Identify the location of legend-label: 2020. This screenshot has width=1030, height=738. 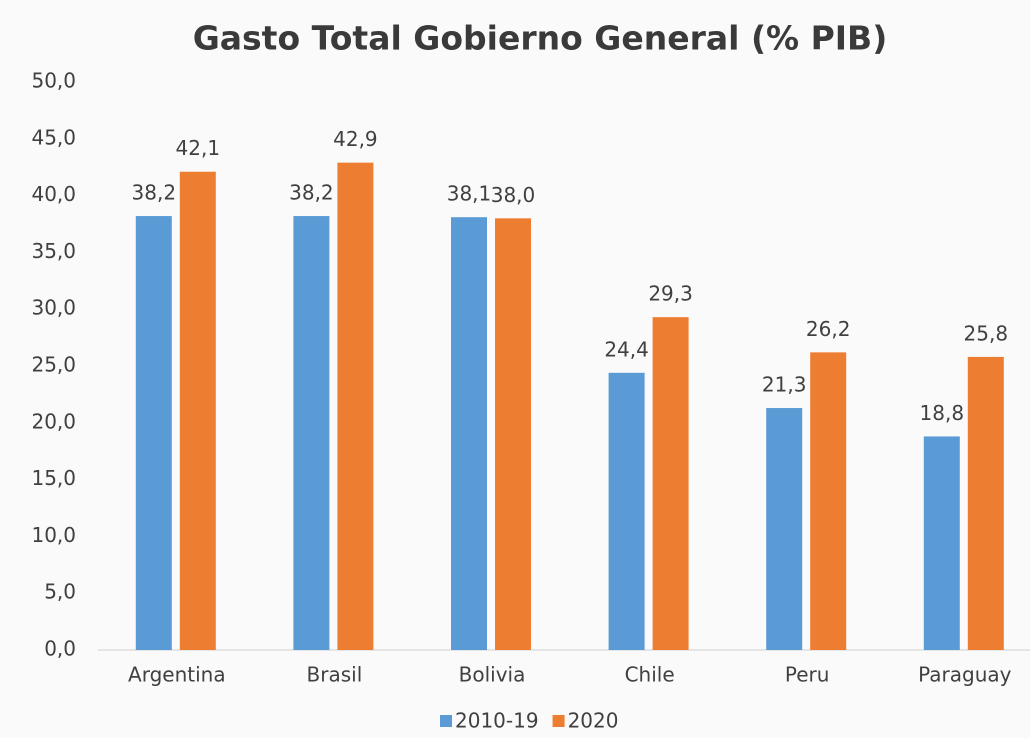
(593, 721).